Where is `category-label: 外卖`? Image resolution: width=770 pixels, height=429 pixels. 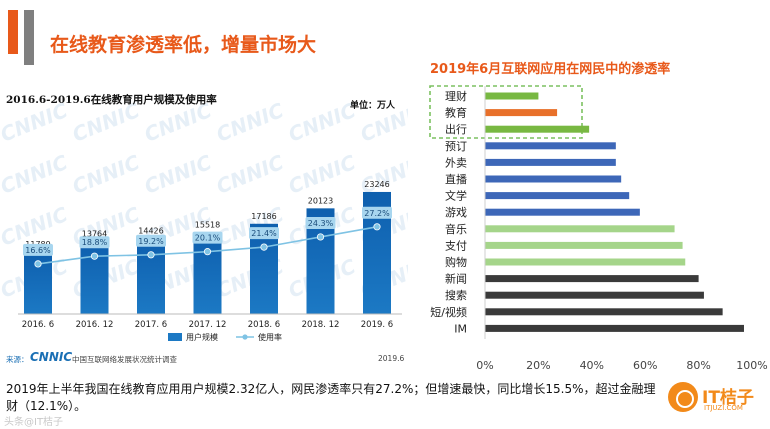 category-label: 外卖 is located at coordinates (456, 162).